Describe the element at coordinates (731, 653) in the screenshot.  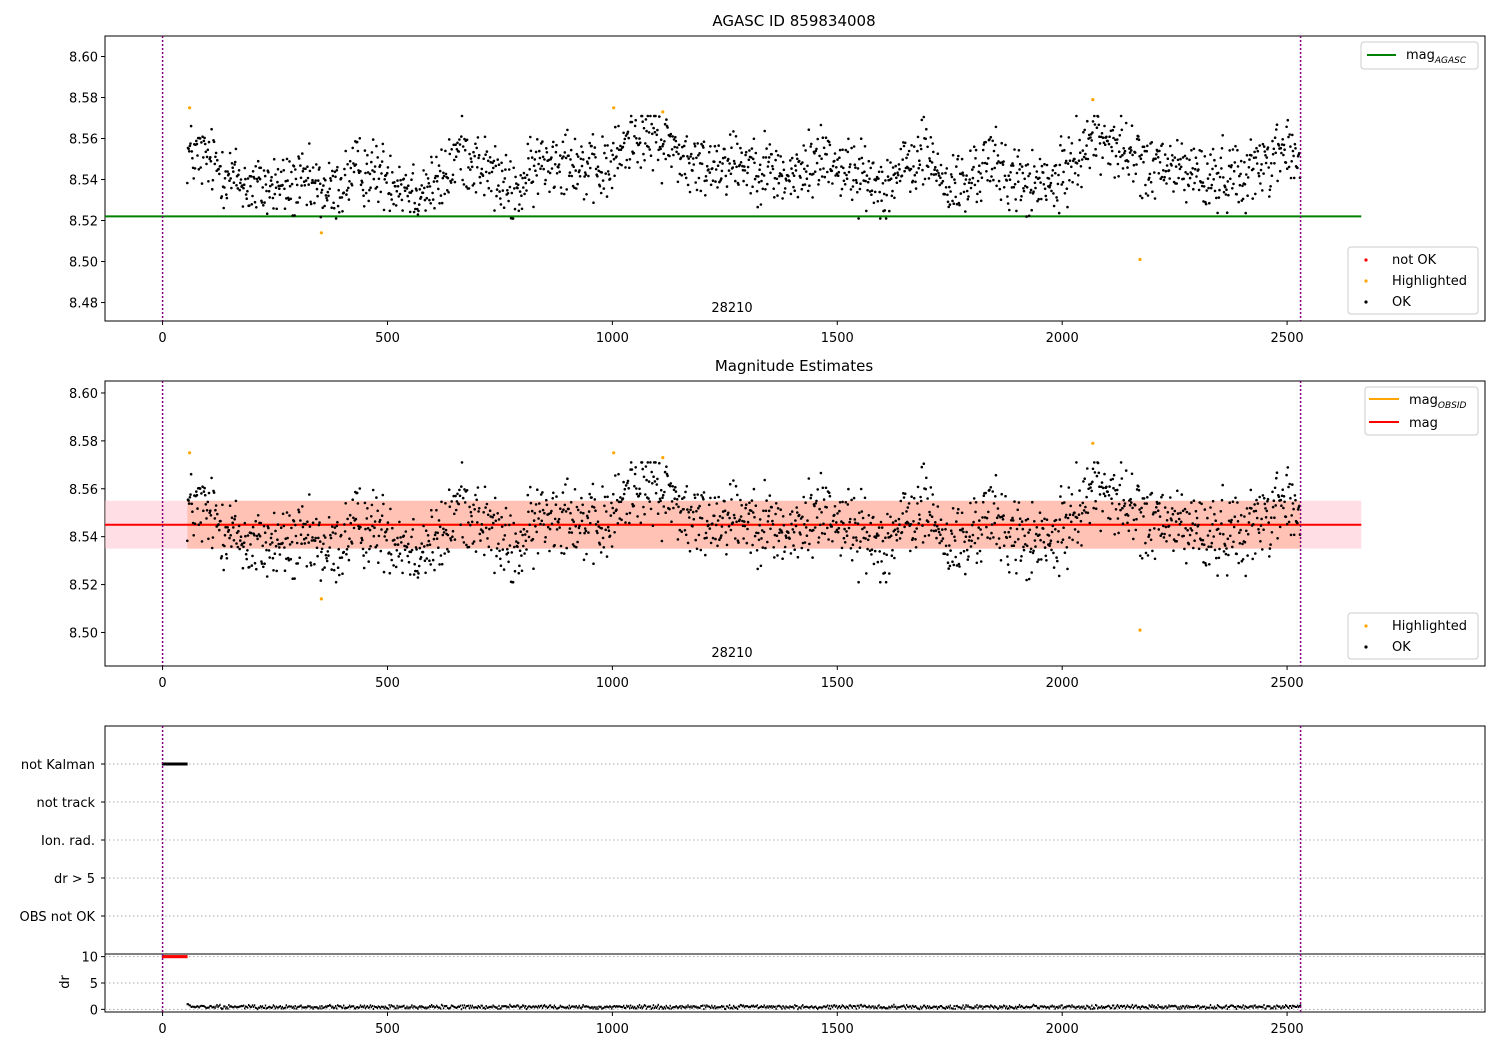
I see `panel-estimates-obsid-label: 28210` at that location.